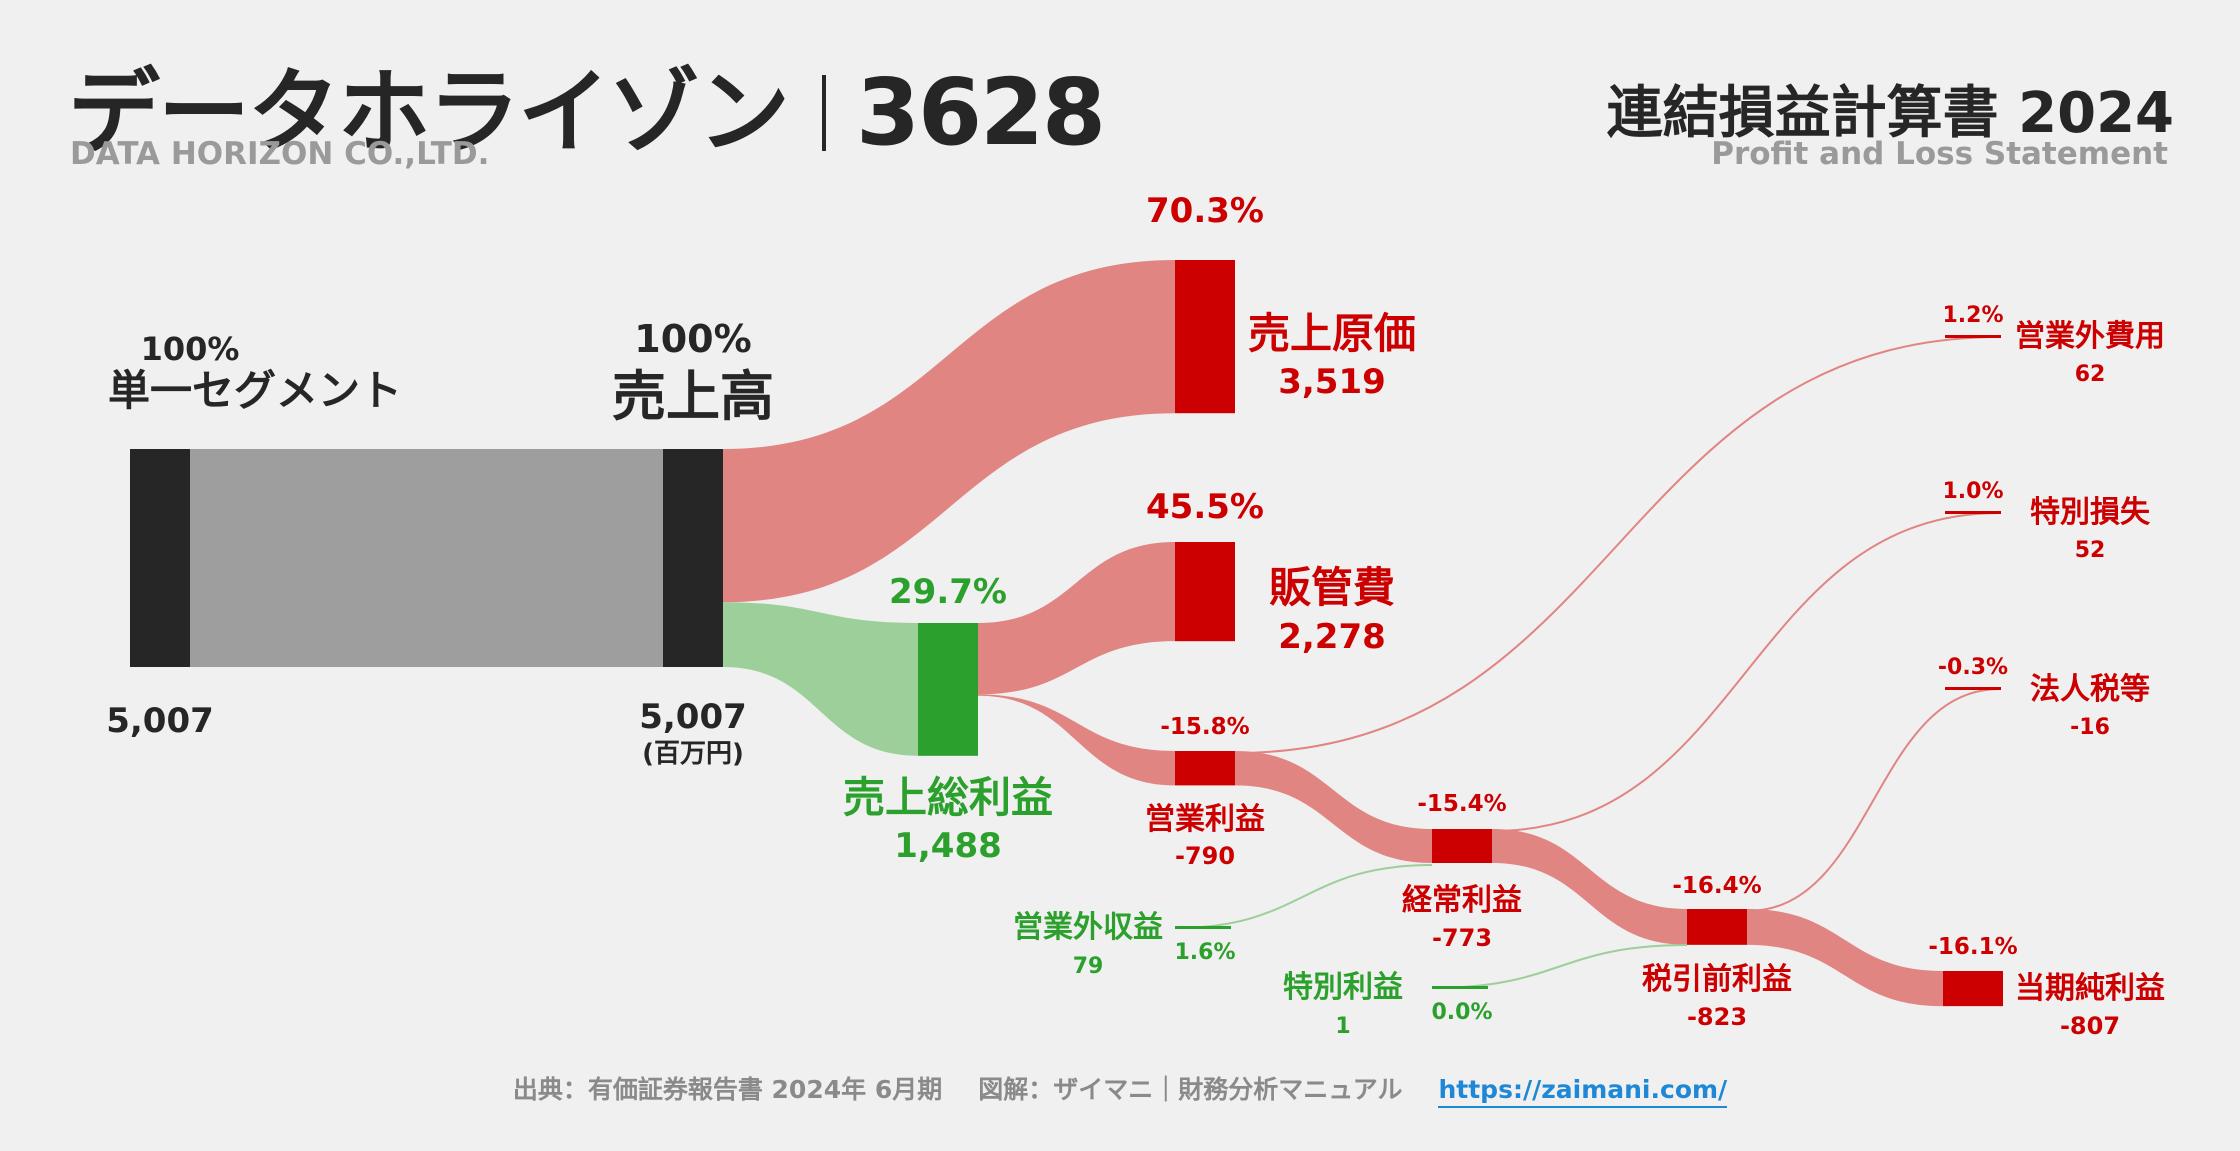 The height and width of the screenshot is (1151, 2240). I want to click on node-revenue, so click(693, 558).